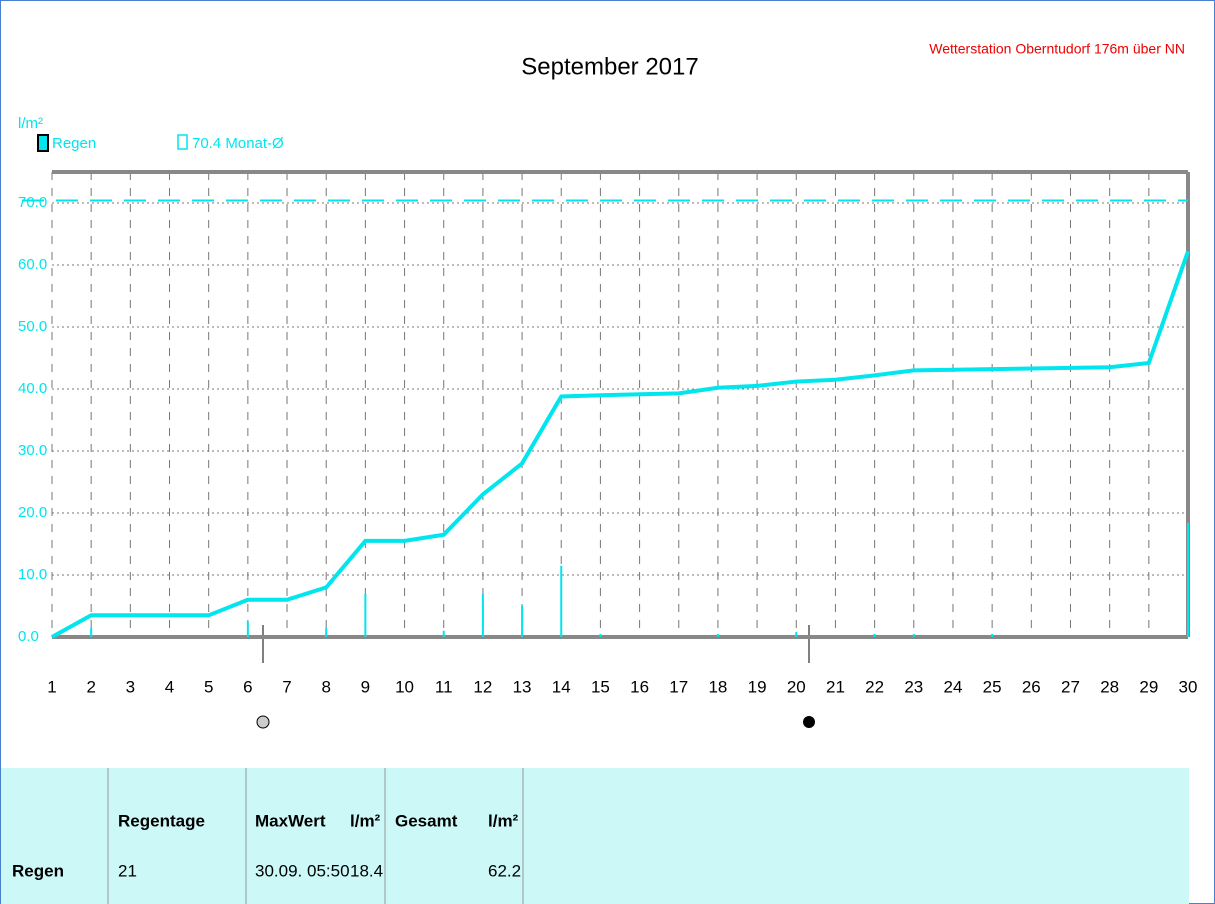 Image resolution: width=1215 pixels, height=904 pixels. I want to click on y-tick-label: 70.0, so click(32, 202).